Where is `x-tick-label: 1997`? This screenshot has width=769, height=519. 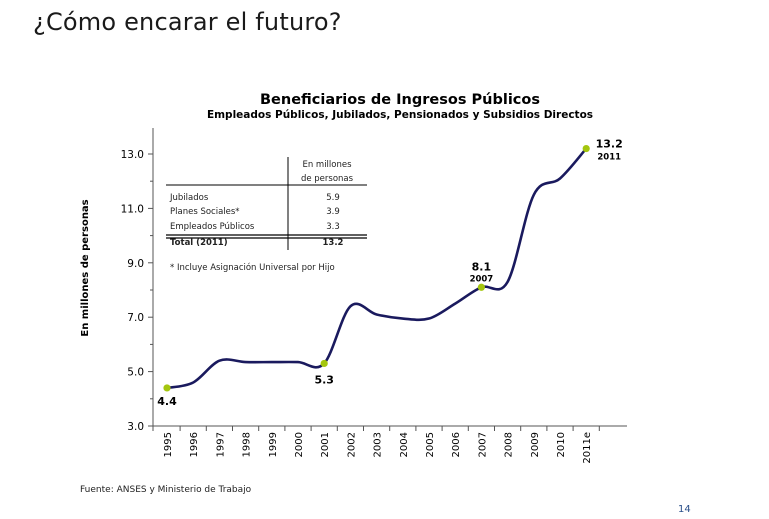
x-tick-label: 1997 is located at coordinates (220, 444).